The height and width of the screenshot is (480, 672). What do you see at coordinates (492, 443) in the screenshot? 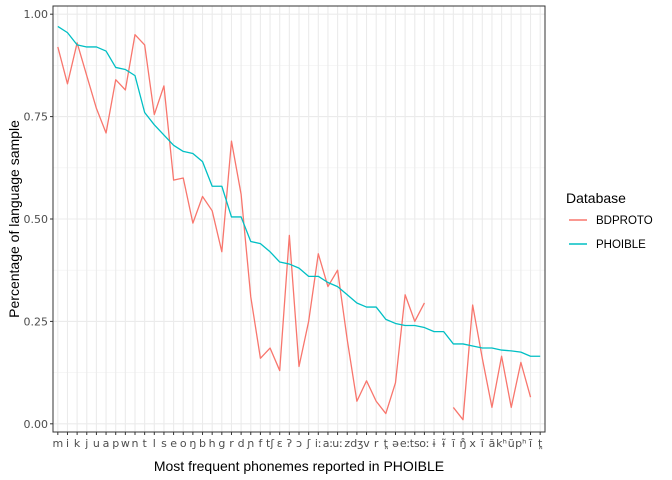
I see `x-tick-label: ã` at bounding box center [492, 443].